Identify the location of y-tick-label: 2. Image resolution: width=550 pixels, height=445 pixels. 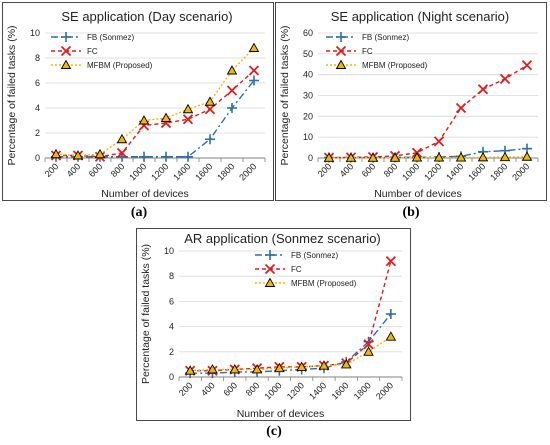
(37, 133).